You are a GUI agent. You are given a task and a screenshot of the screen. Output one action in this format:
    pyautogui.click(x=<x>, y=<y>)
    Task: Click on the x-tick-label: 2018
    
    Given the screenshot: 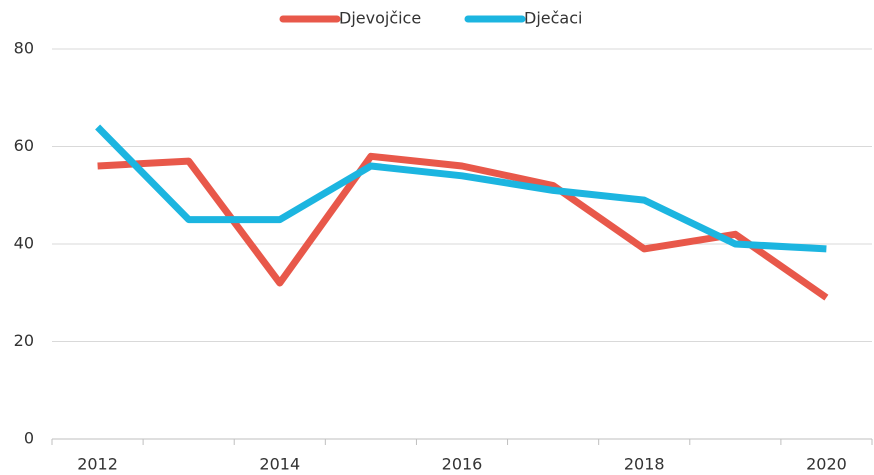 What is the action you would take?
    pyautogui.click(x=644, y=464)
    